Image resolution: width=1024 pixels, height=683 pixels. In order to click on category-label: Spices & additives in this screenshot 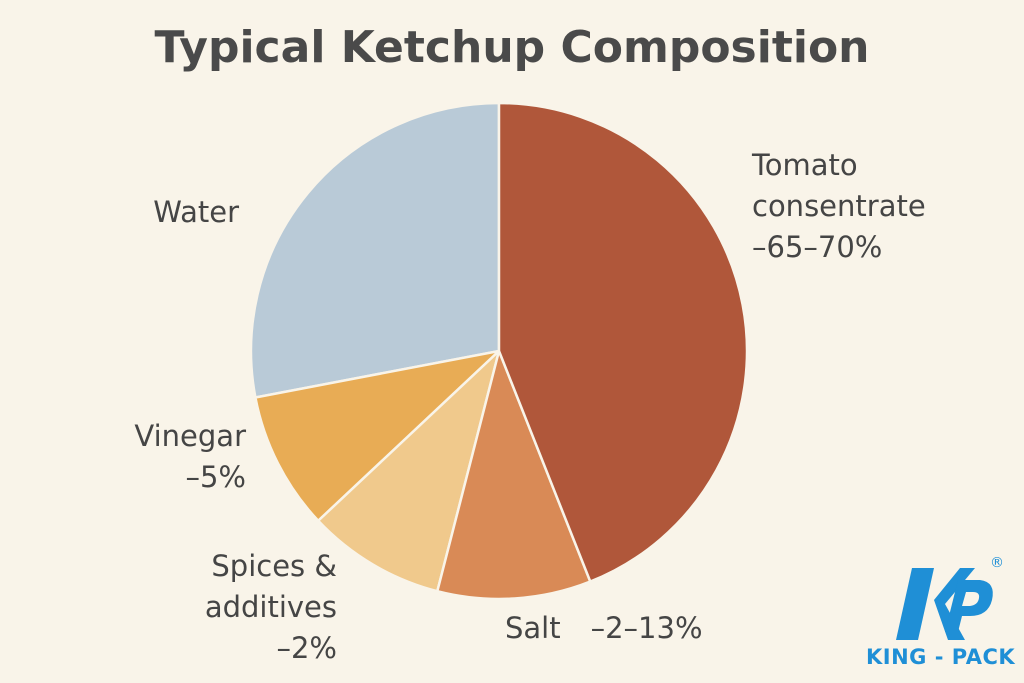, I will do `click(270, 586)`.